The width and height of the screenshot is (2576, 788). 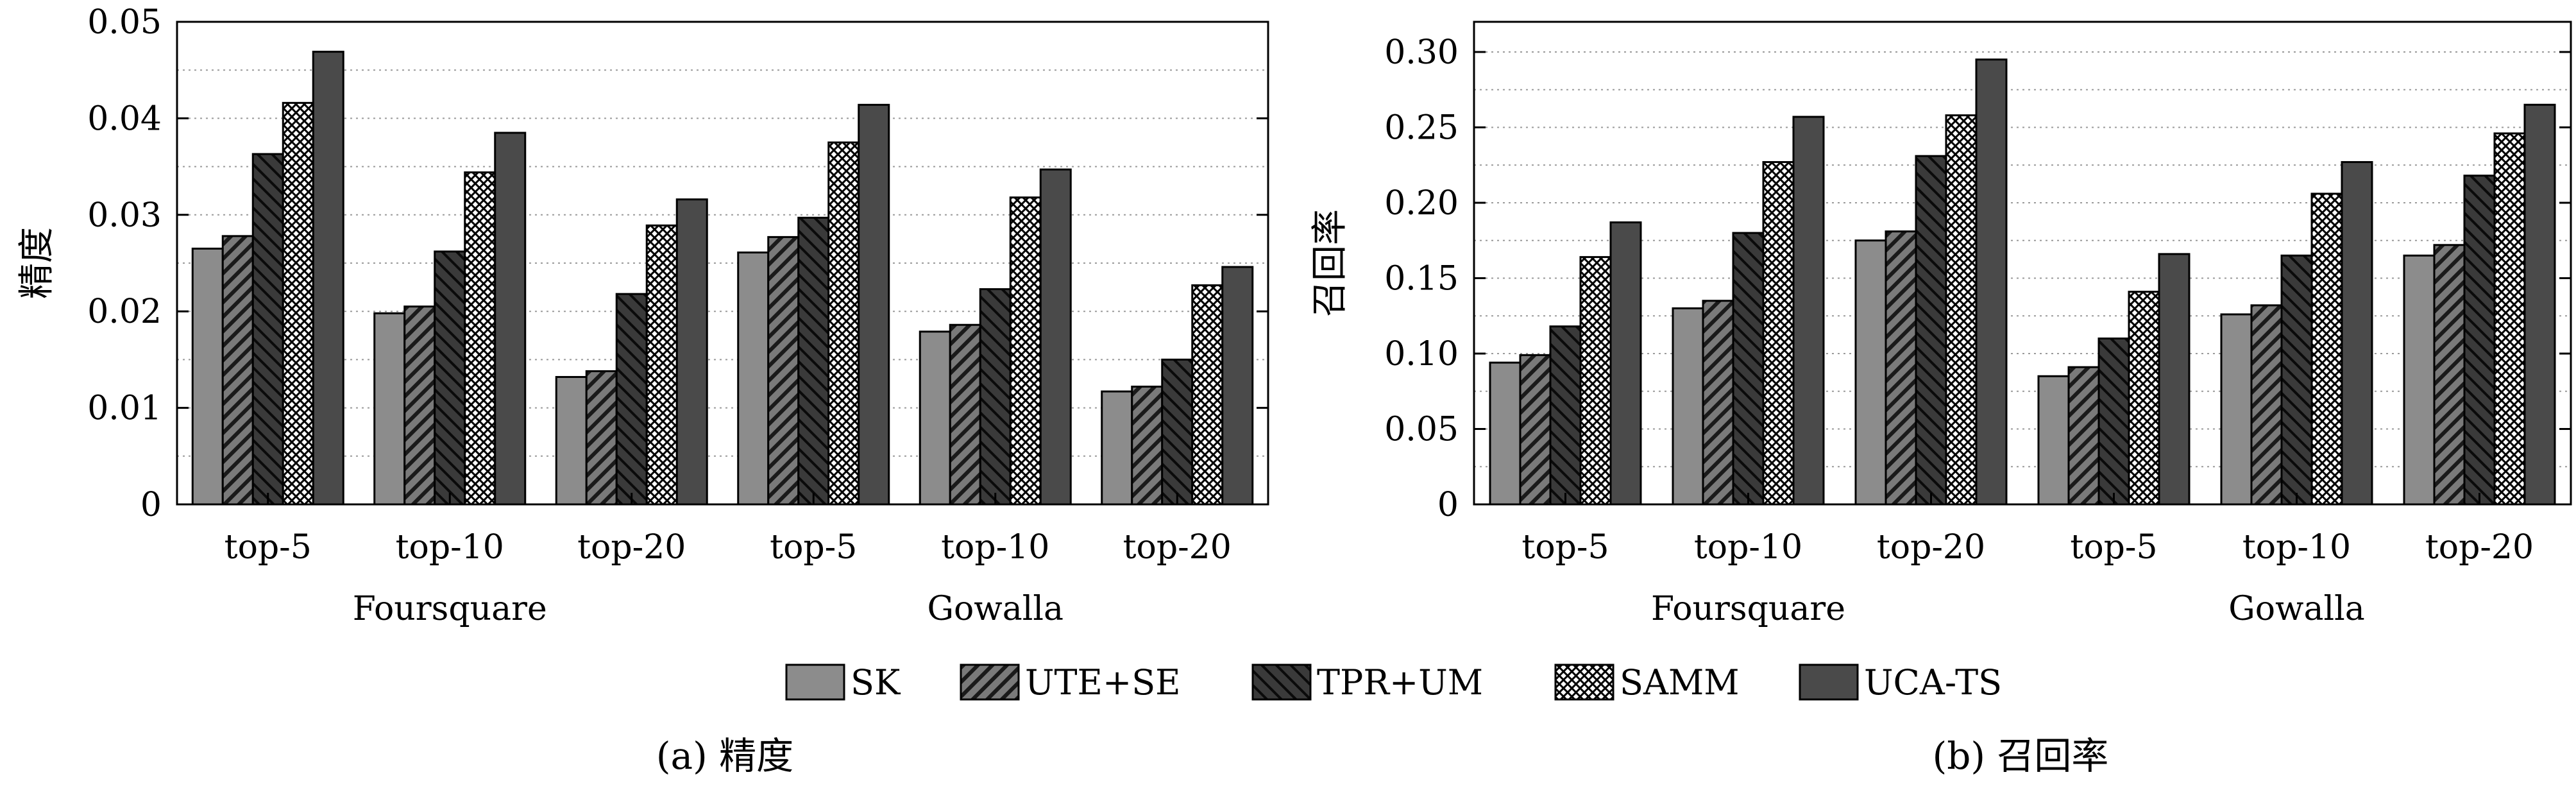 What do you see at coordinates (124, 409) in the screenshot?
I see `y-tick-label: 0.01` at bounding box center [124, 409].